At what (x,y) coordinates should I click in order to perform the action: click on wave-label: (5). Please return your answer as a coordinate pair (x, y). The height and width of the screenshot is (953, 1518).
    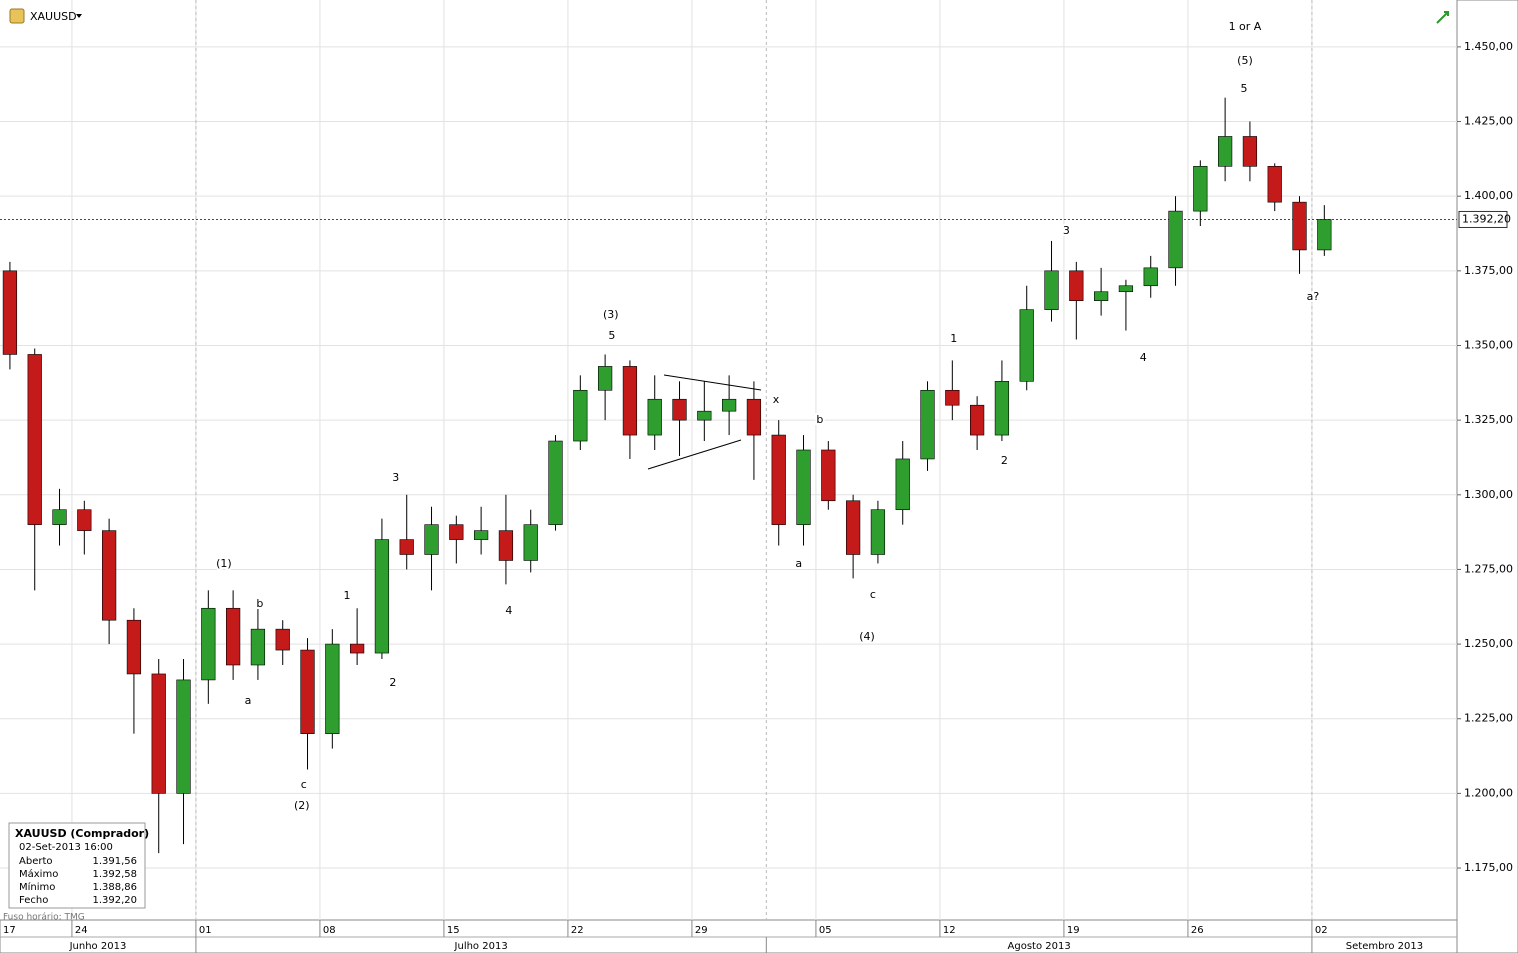
    Looking at the image, I should click on (1245, 60).